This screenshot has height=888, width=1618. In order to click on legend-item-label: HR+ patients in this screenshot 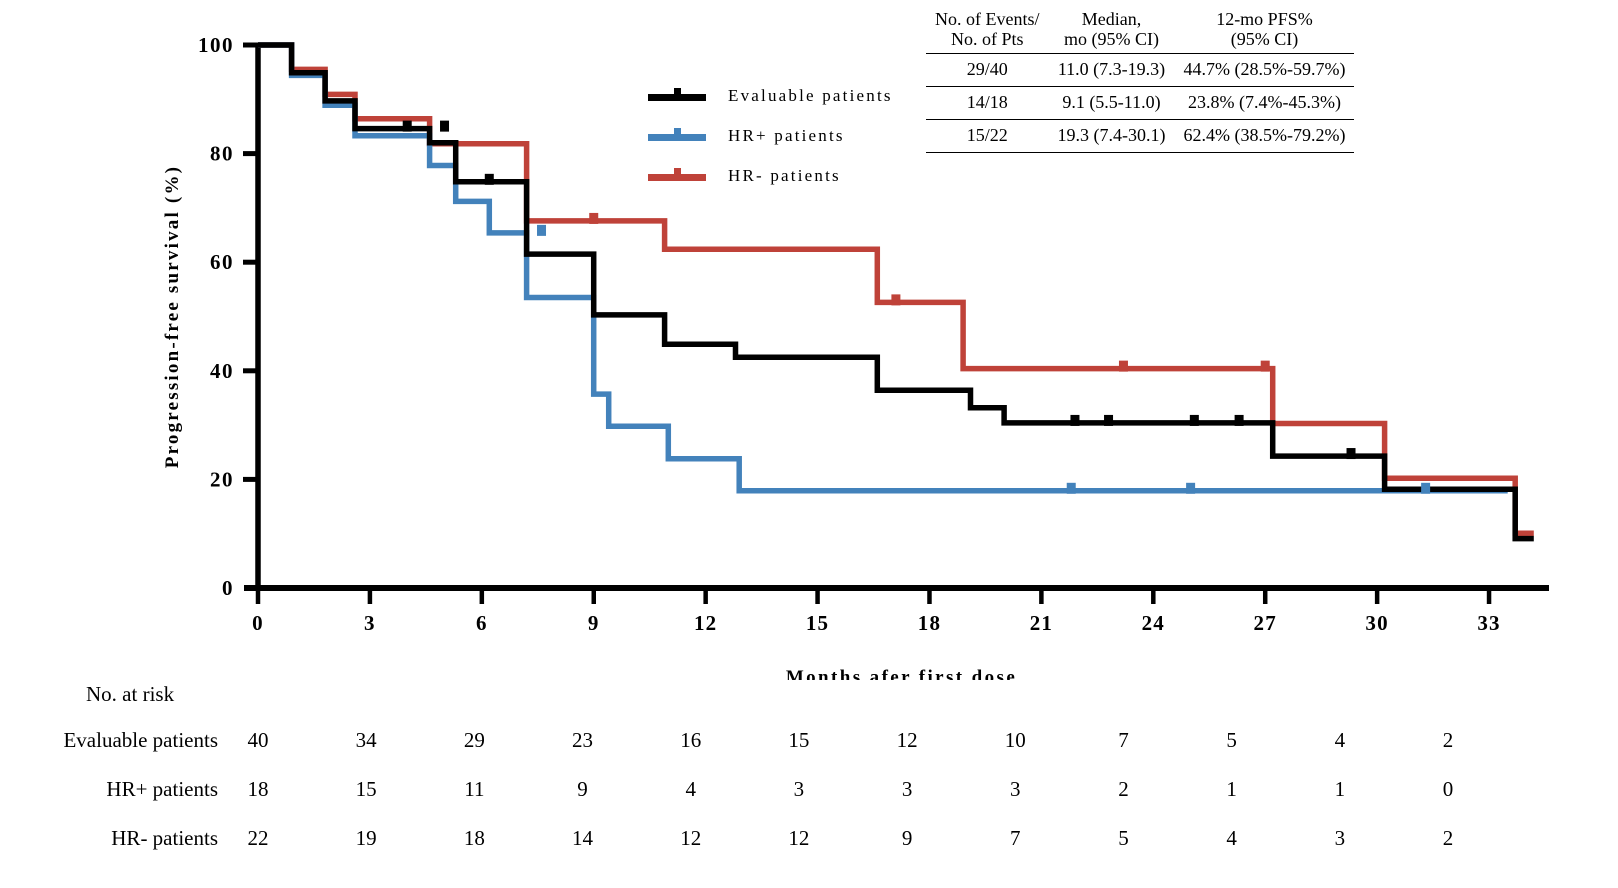, I will do `click(786, 135)`.